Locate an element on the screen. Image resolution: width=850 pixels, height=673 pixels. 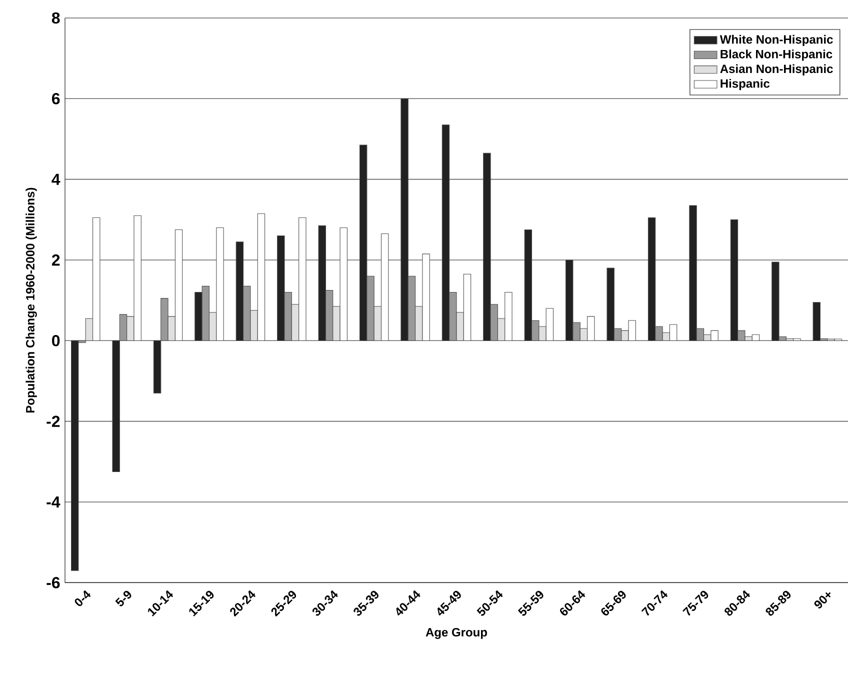
y-tick-label: 4 is located at coordinates (56, 179).